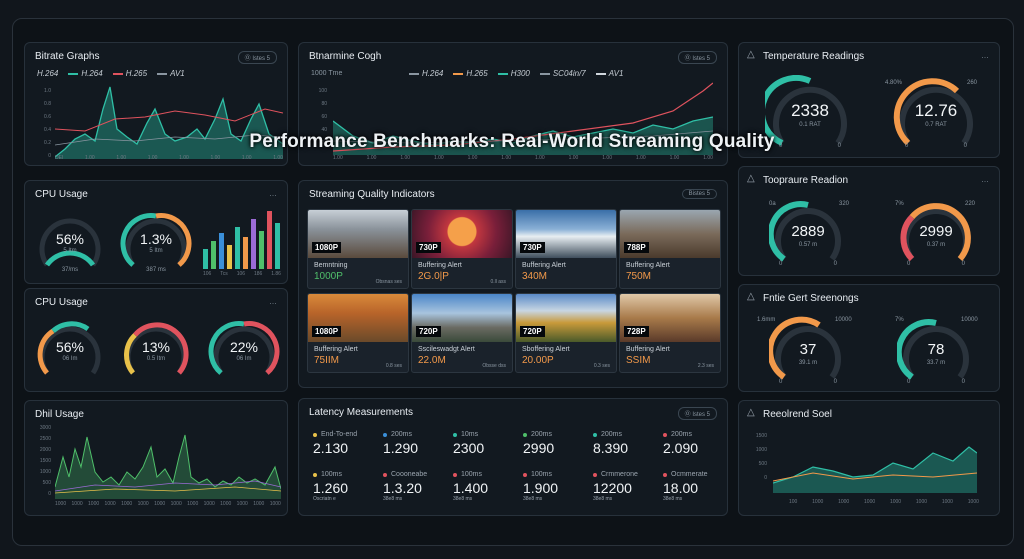 The height and width of the screenshot is (559, 1024). What do you see at coordinates (539, 443) in the screenshot?
I see `latency-metric: 200ms 2990` at bounding box center [539, 443].